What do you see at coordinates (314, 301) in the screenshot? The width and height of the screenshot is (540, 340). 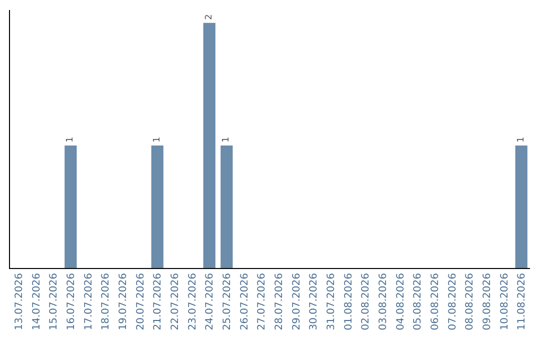 I see `x-tick-label: 30.07.2026` at bounding box center [314, 301].